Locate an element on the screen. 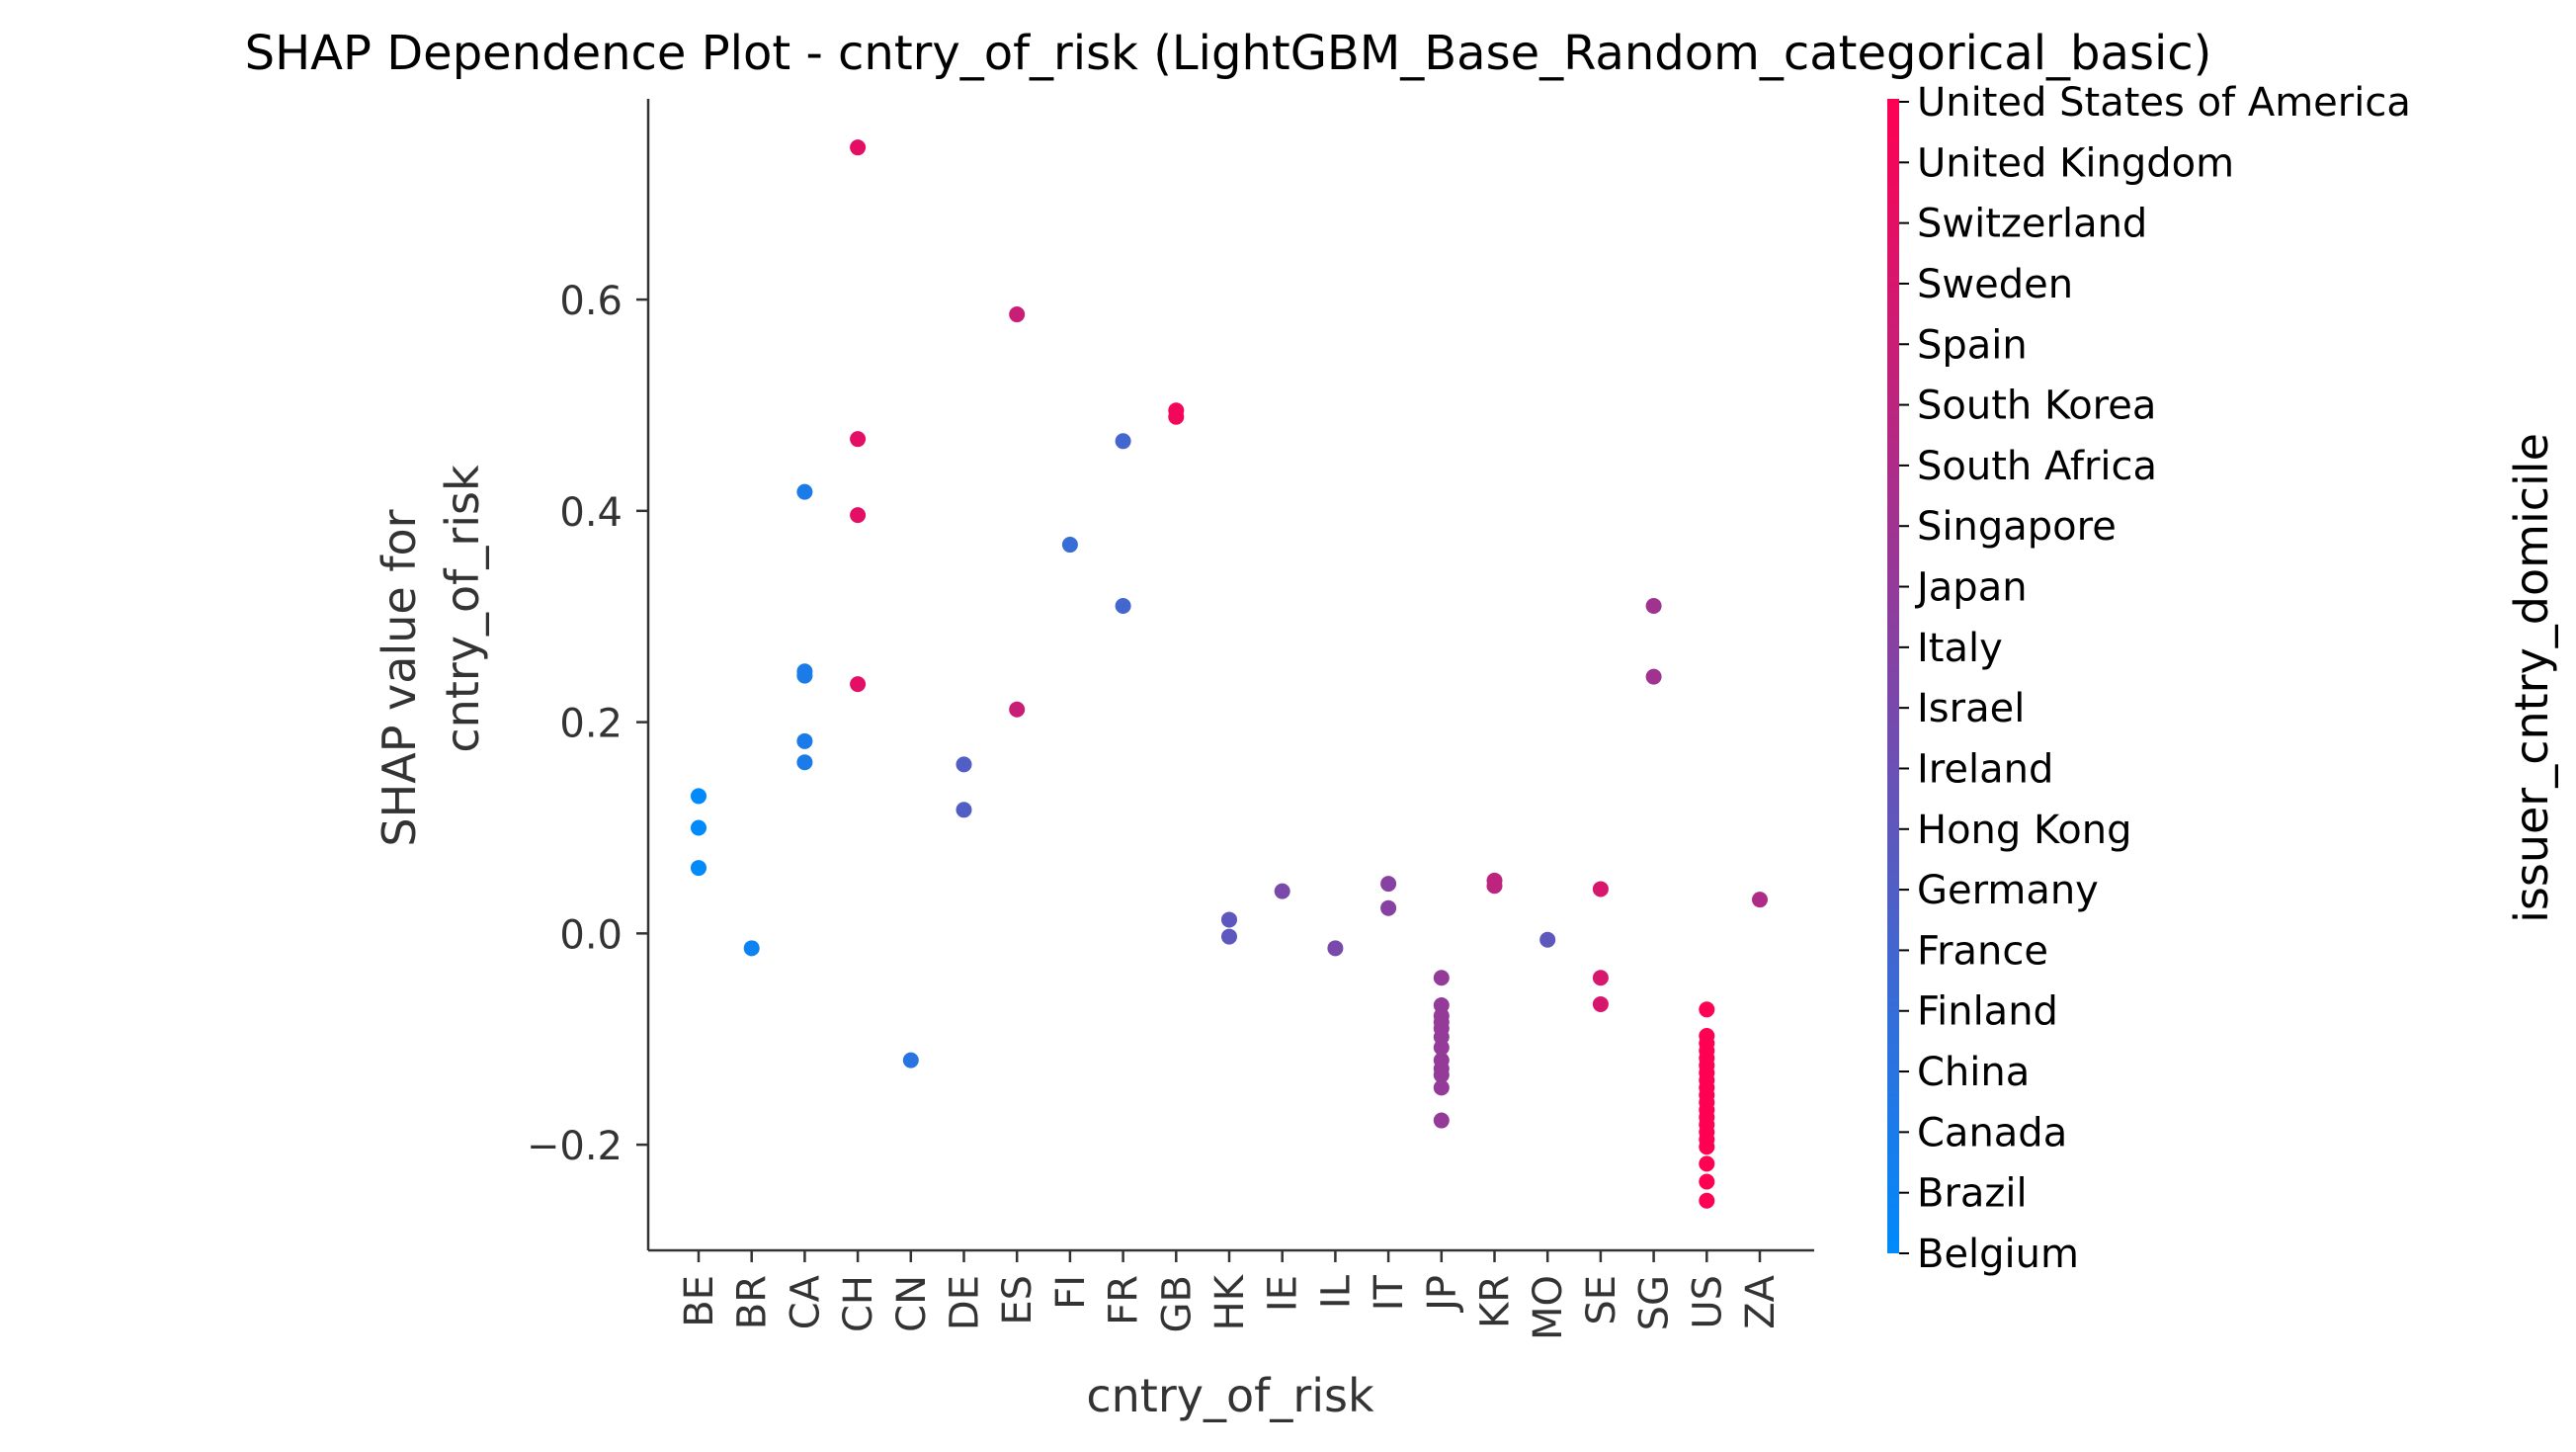  colorbar-tick-label: Spain is located at coordinates (1972, 345).